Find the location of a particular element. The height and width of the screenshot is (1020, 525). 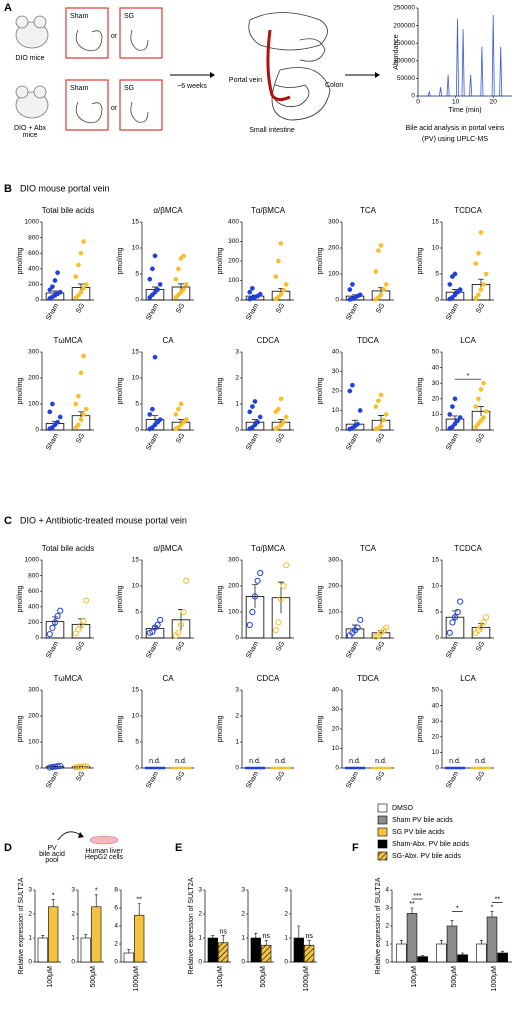

y-tick-label: 300 is located at coordinates (233, 241).